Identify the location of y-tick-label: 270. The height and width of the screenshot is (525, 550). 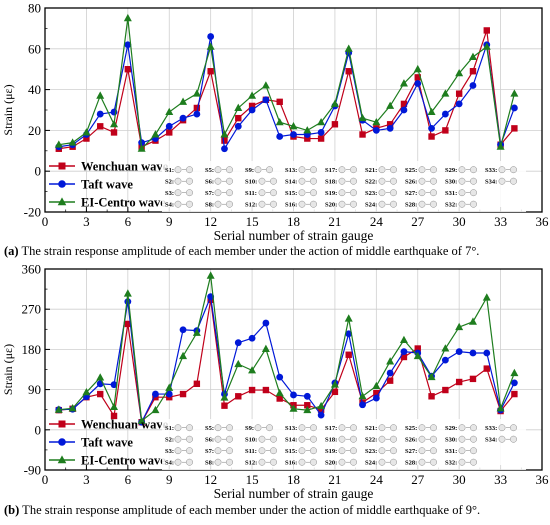
(32, 309).